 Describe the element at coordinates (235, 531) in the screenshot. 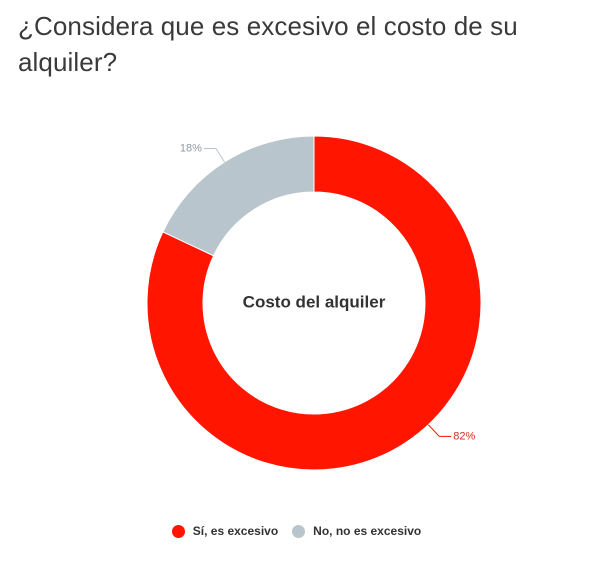

I see `legend-label-si: Sí, es excesivo` at that location.